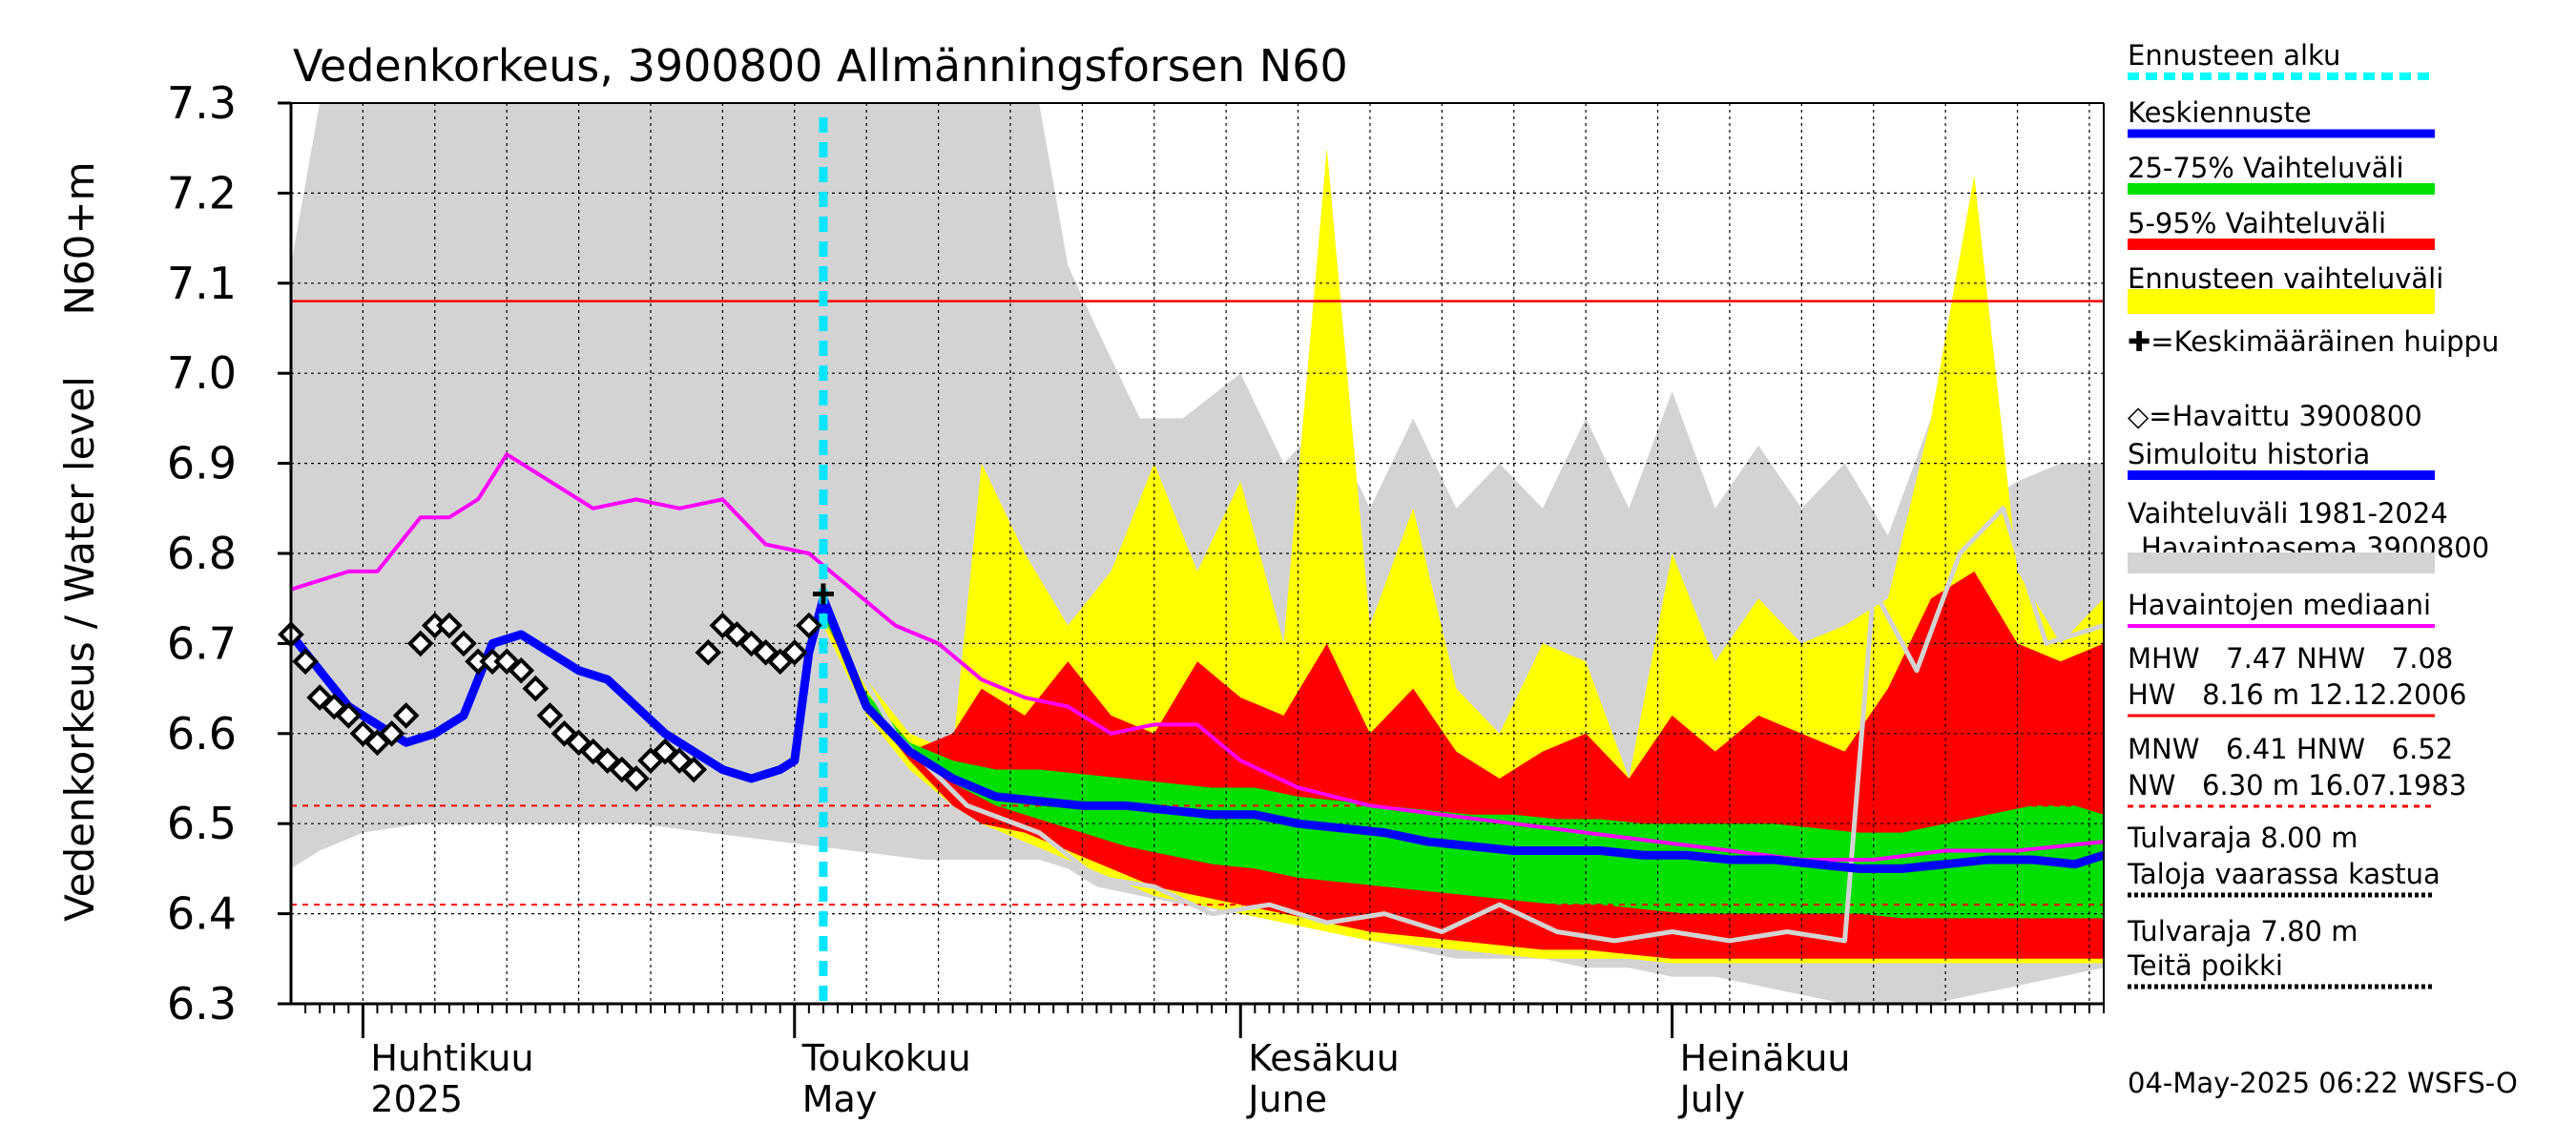  Describe the element at coordinates (2323, 1083) in the screenshot. I see `footer-timestamp: 04-May-2025 06:22 WSFS-O` at that location.